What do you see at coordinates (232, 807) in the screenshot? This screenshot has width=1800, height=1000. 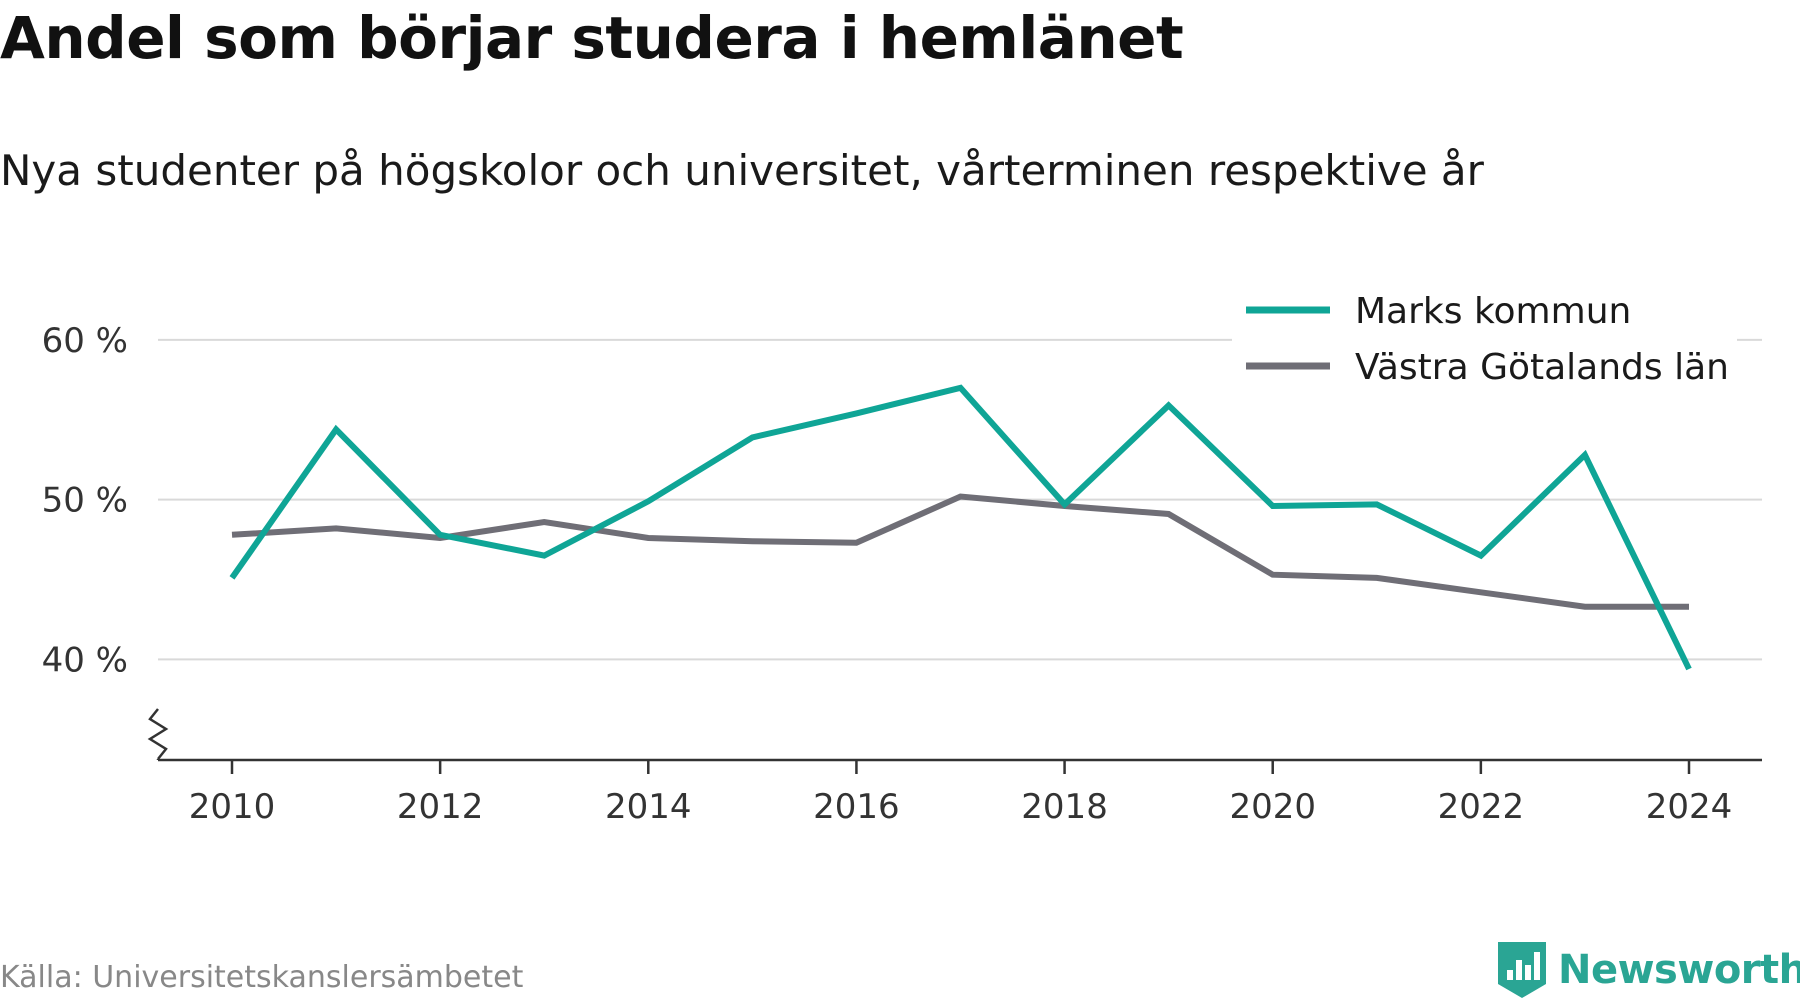 I see `x-tick-label-2010: 2010` at bounding box center [232, 807].